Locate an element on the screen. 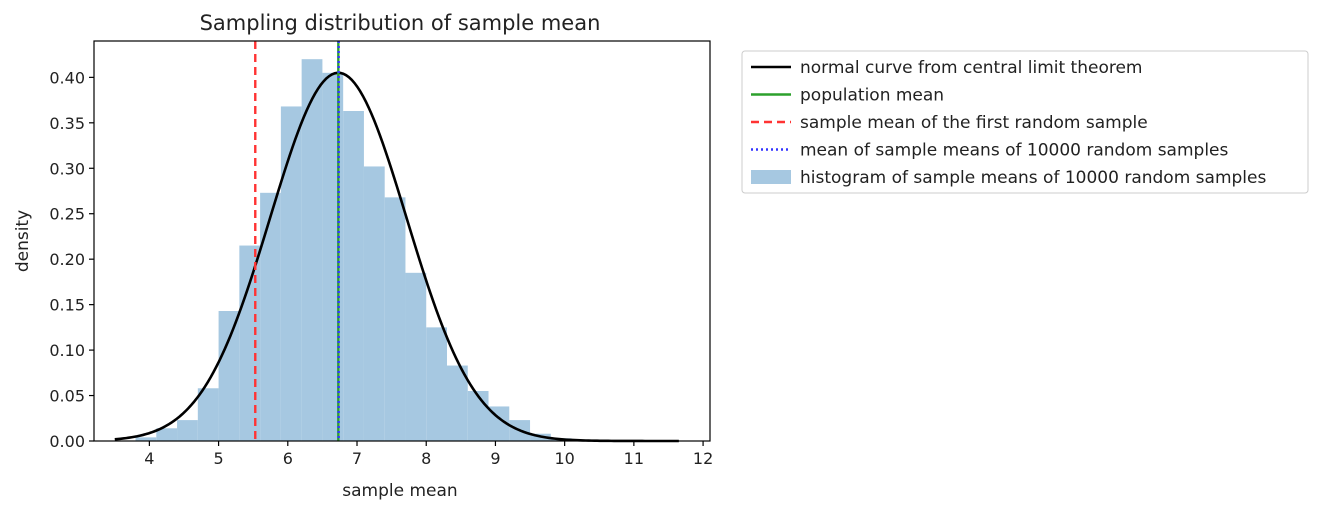 The width and height of the screenshot is (1320, 510). y-tick-label: 0.30 is located at coordinates (67, 168).